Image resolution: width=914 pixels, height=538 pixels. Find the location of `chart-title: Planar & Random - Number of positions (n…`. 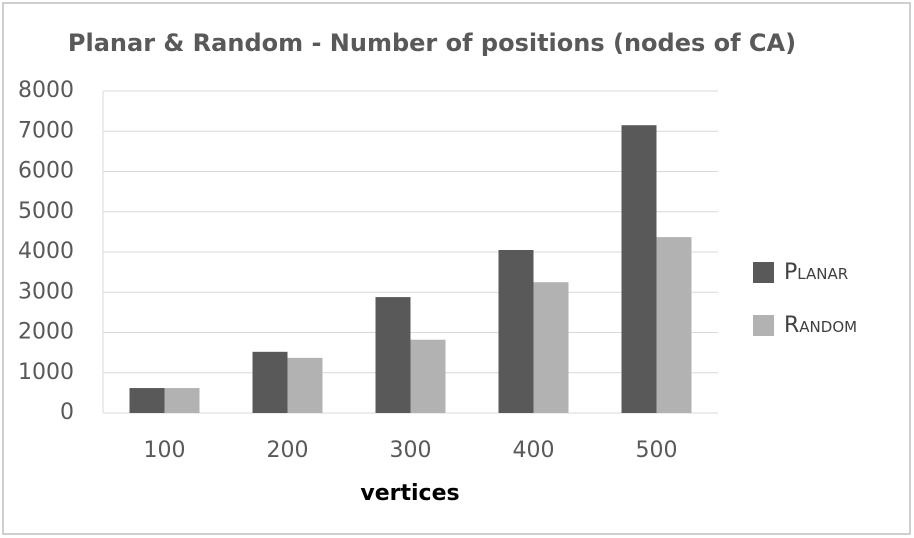

chart-title: Planar & Random - Number of positions (n… is located at coordinates (432, 43).